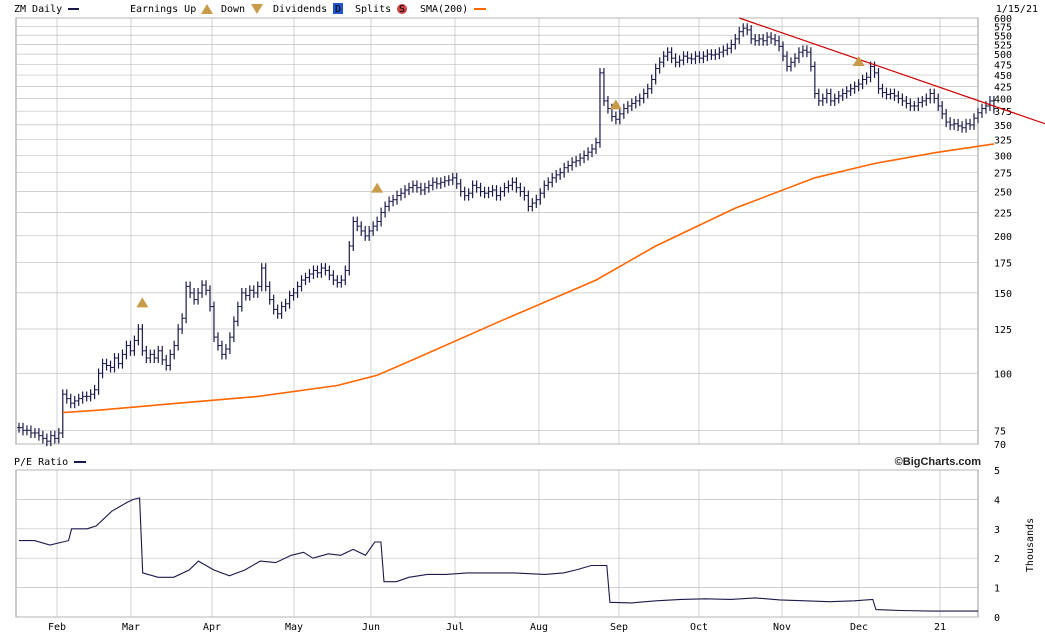 The height and width of the screenshot is (635, 1045). I want to click on price-tick-label: 250, so click(1003, 193).